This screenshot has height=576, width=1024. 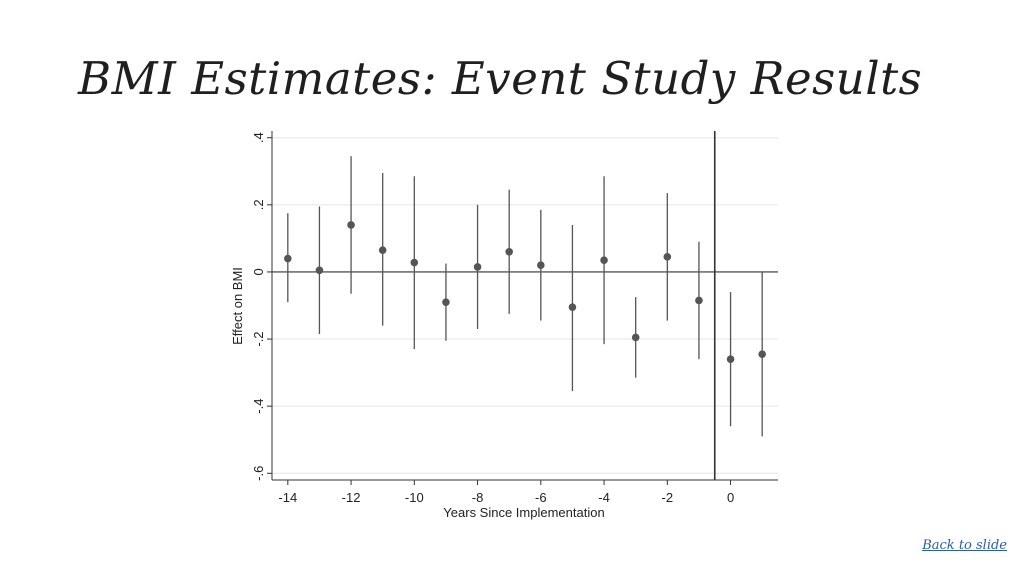 What do you see at coordinates (258, 137) in the screenshot?
I see `y-tick-label: .4` at bounding box center [258, 137].